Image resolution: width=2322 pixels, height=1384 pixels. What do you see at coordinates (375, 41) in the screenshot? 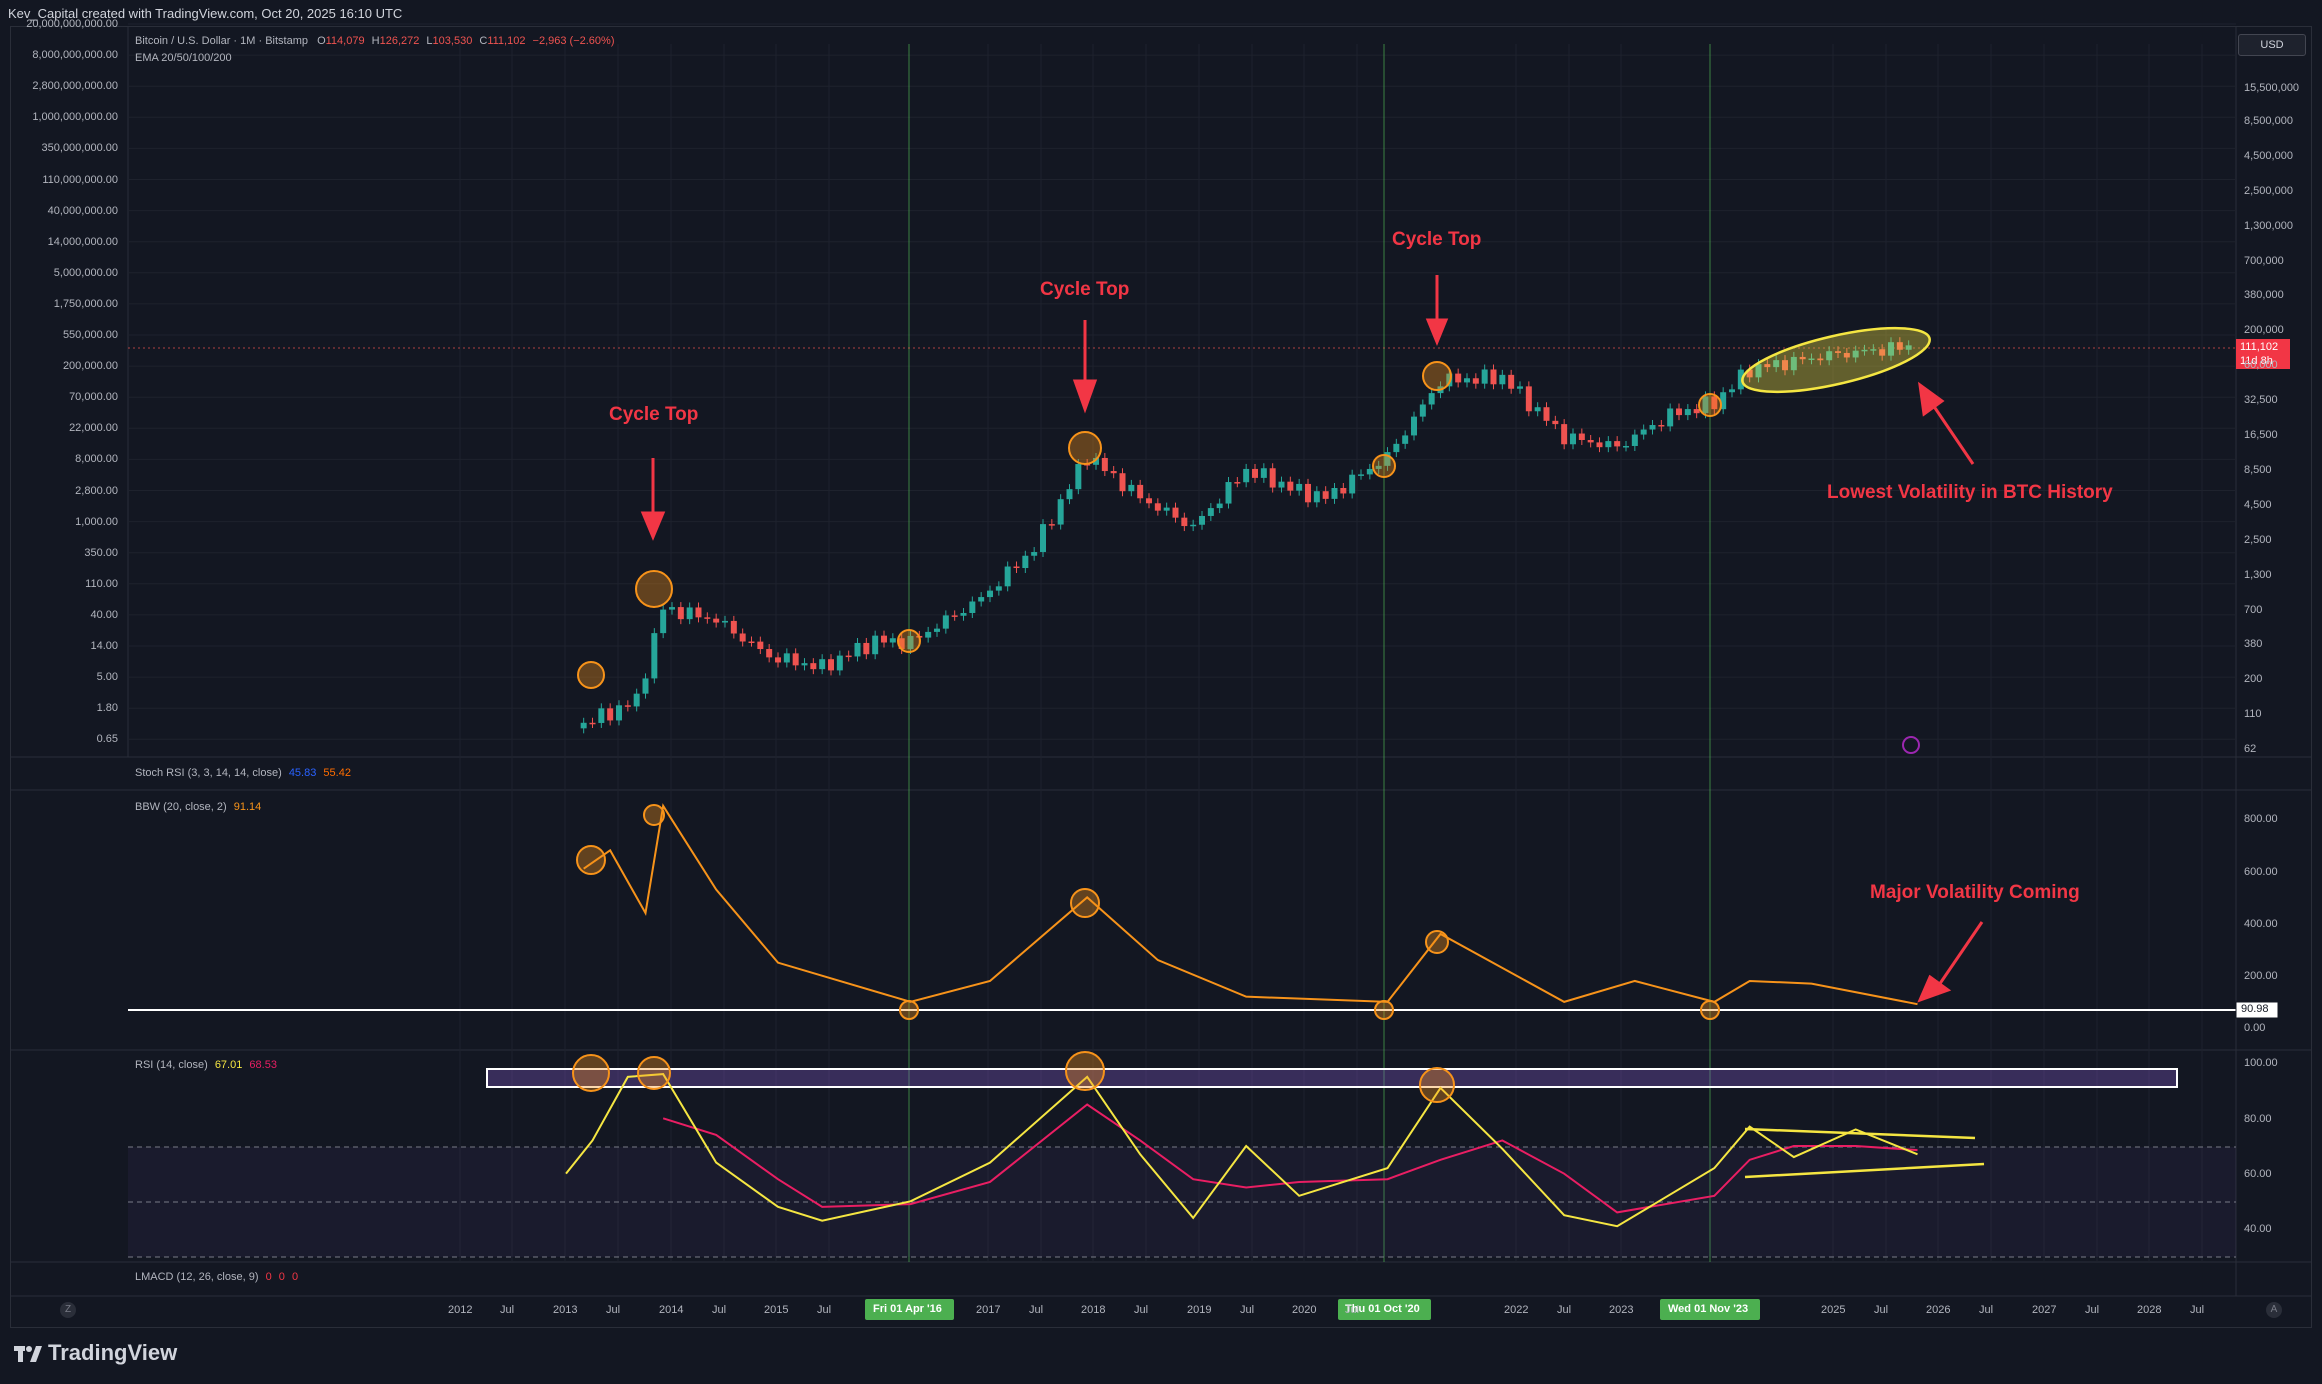
I see `ohlc-h-label: H` at bounding box center [375, 41].